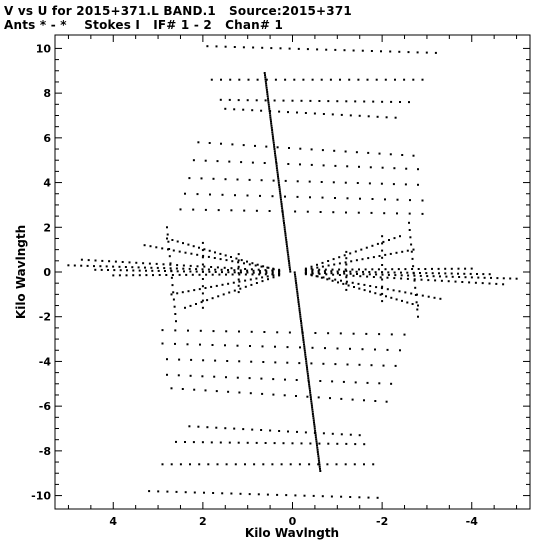 This screenshot has height=547, width=540. I want to click on y-tick-label: 0, so click(47, 272).